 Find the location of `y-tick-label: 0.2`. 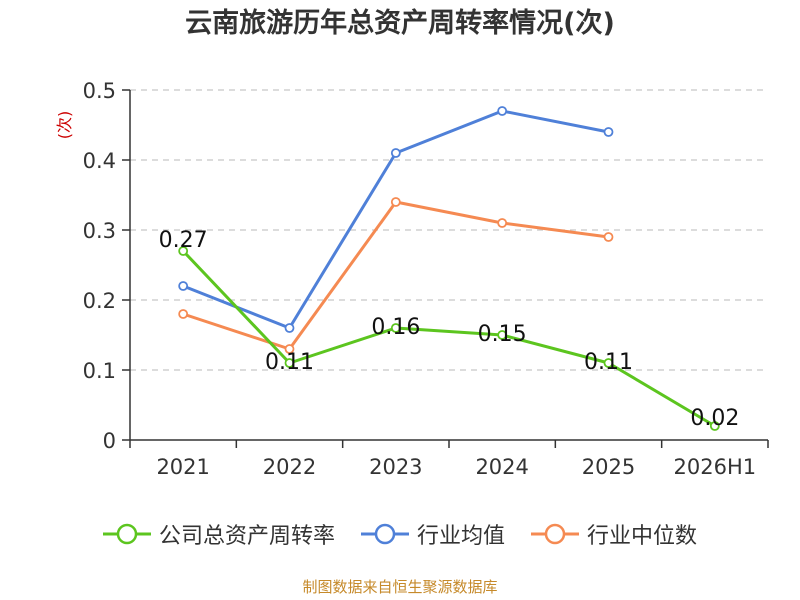

y-tick-label: 0.2 is located at coordinates (99, 301).